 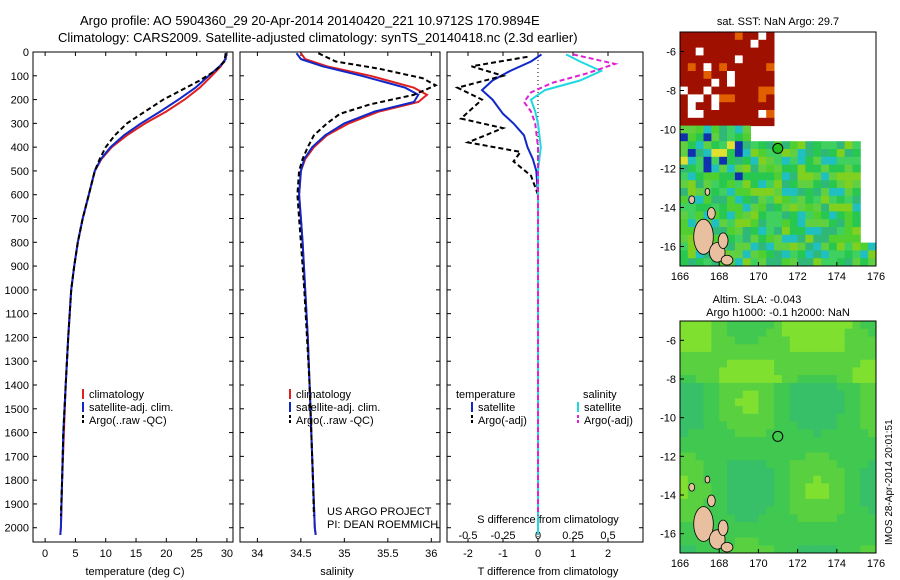 I want to click on x-tick-label: 10, so click(x=106, y=554).